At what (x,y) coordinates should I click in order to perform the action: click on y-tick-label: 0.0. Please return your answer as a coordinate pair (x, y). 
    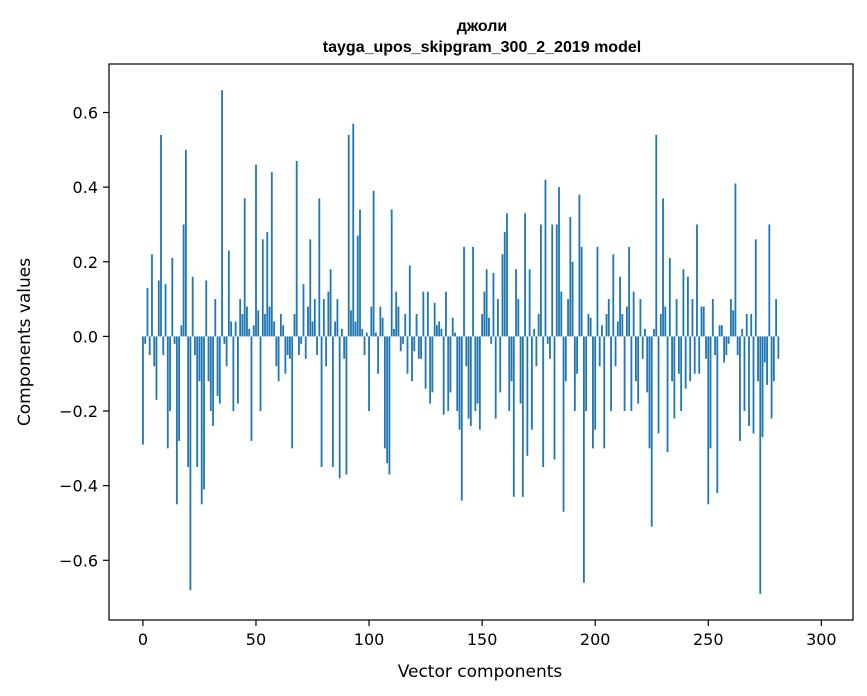
    Looking at the image, I should click on (85, 336).